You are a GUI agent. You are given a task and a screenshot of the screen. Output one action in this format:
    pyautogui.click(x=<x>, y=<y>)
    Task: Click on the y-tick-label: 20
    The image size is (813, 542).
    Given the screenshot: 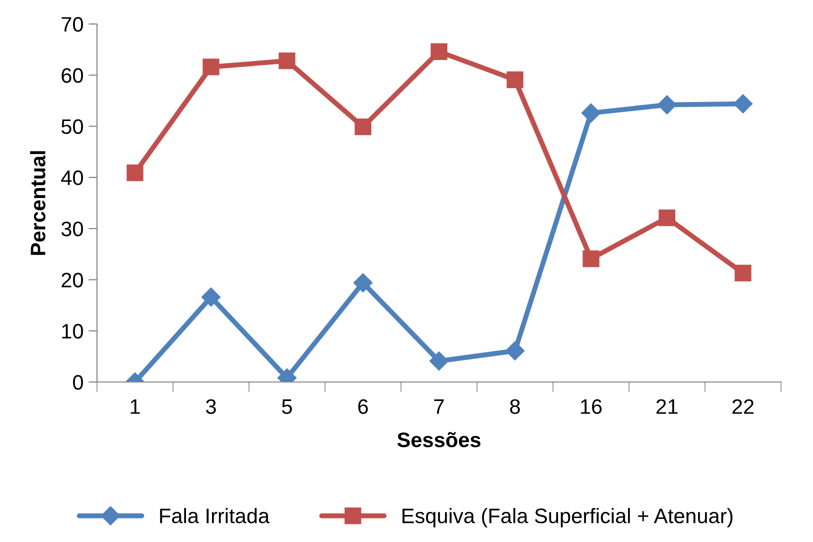 What is the action you would take?
    pyautogui.click(x=72, y=280)
    